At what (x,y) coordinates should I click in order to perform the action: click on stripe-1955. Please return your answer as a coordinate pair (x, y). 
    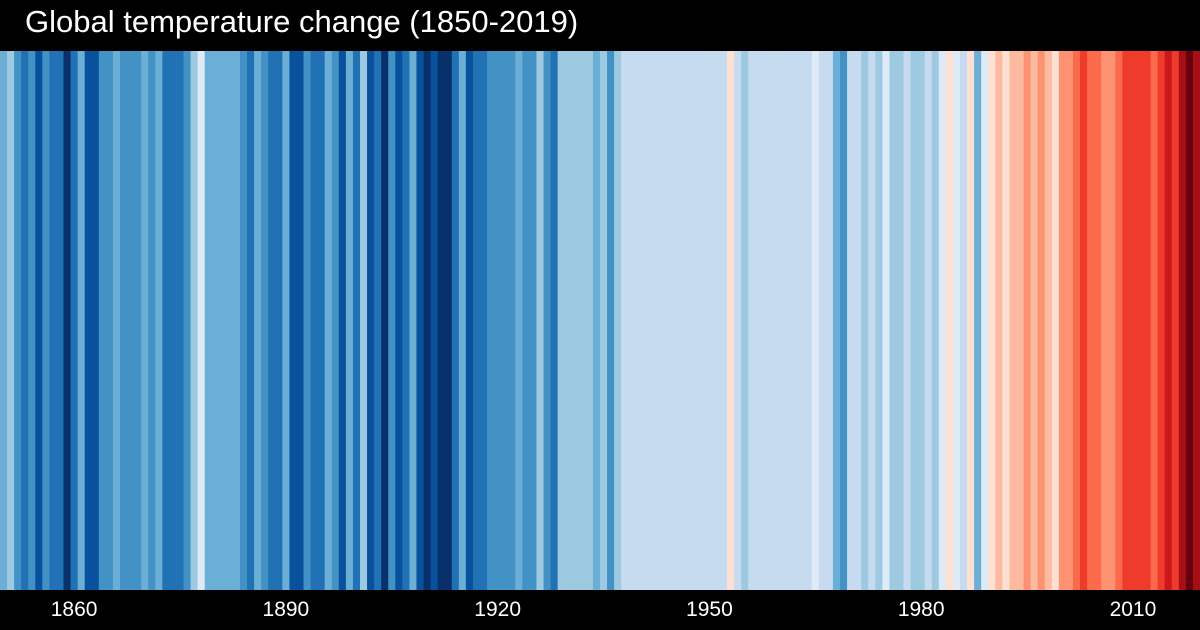
    Looking at the image, I should click on (745, 320).